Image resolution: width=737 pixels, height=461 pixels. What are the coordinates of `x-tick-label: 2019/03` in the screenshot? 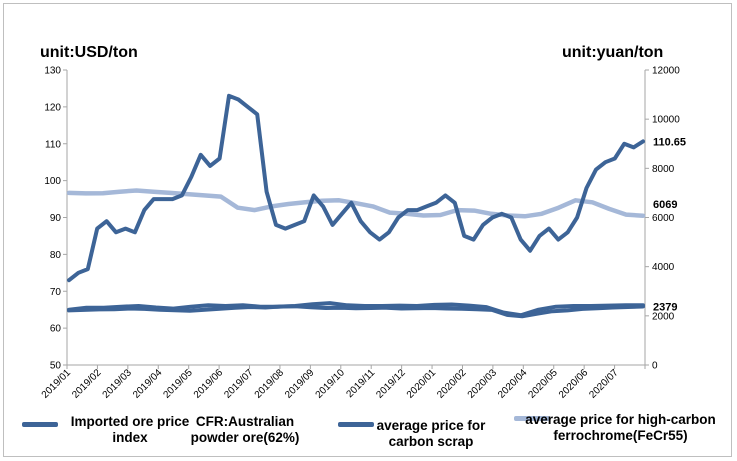 It's located at (118, 384).